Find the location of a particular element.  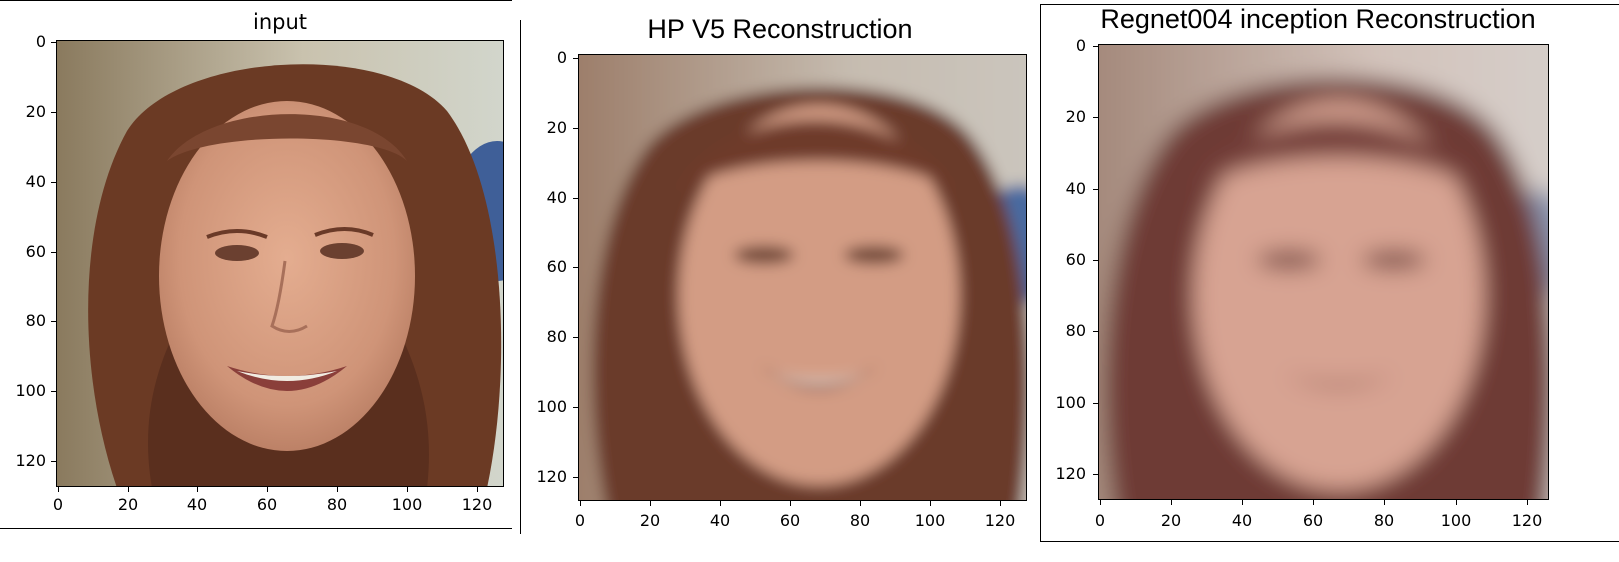

panel-title: HP V5 Reconstruction is located at coordinates (780, 29).